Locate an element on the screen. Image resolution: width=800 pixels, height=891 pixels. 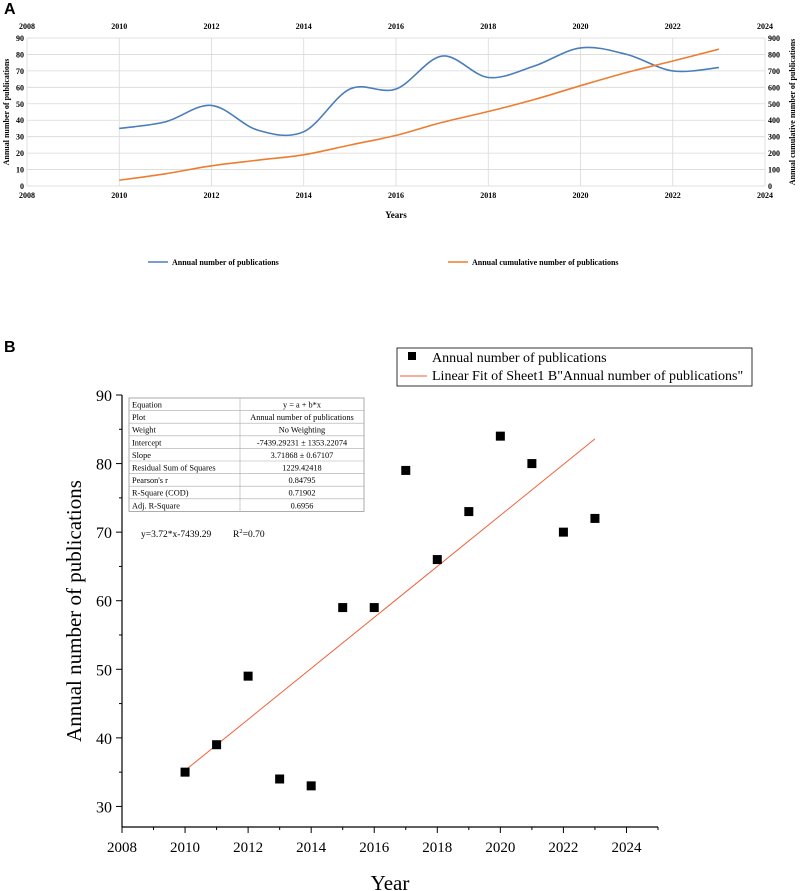
y-right-tick-label: 400 is located at coordinates (774, 120).